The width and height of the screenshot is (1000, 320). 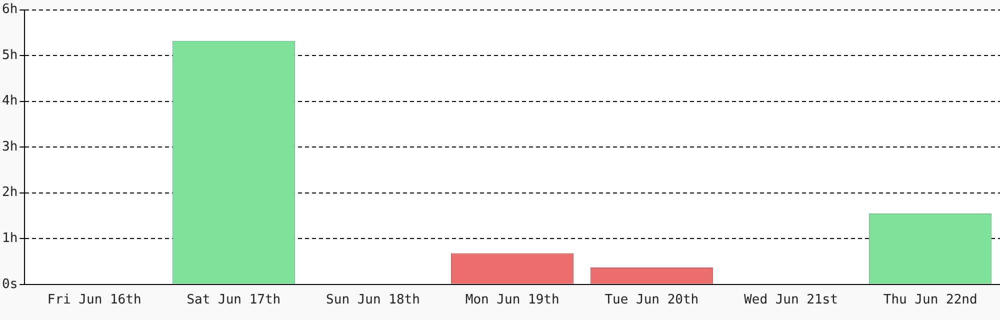 I want to click on x-tick-label: Tue Jun 20th, so click(x=651, y=300).